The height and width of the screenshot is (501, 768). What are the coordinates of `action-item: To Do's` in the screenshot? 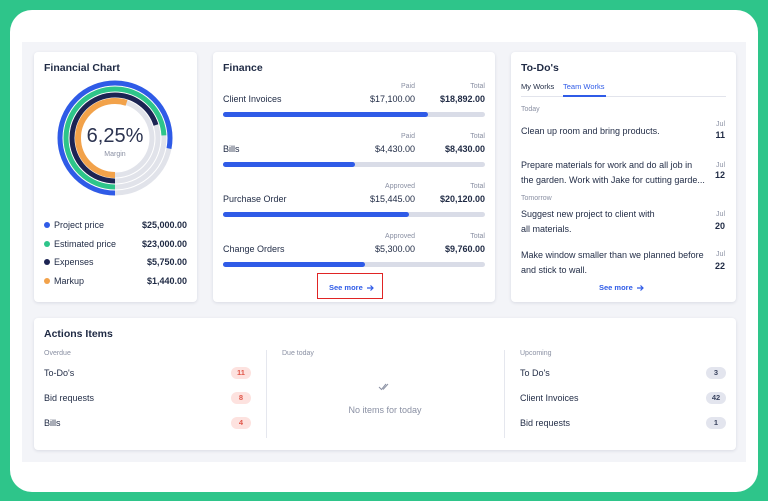 It's located at (535, 373).